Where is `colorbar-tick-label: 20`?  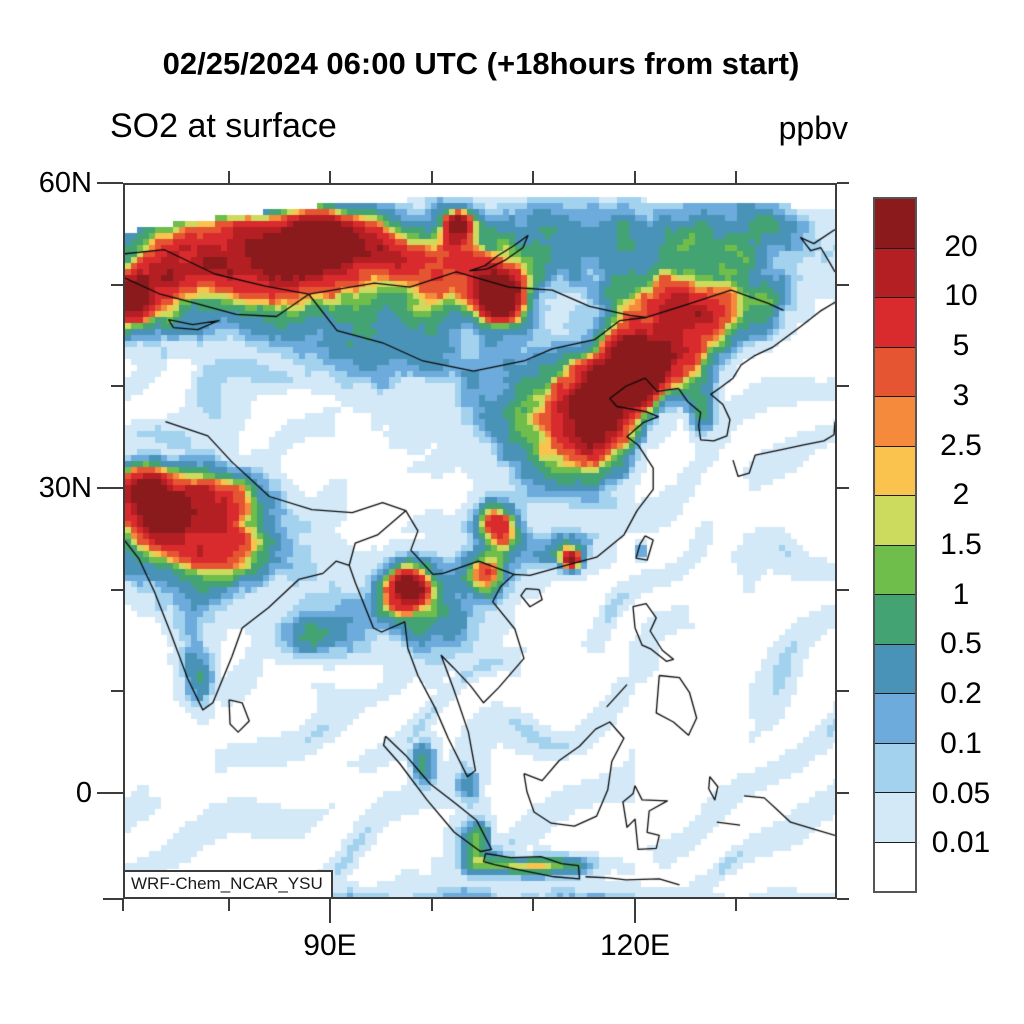
colorbar-tick-label: 20 is located at coordinates (961, 246).